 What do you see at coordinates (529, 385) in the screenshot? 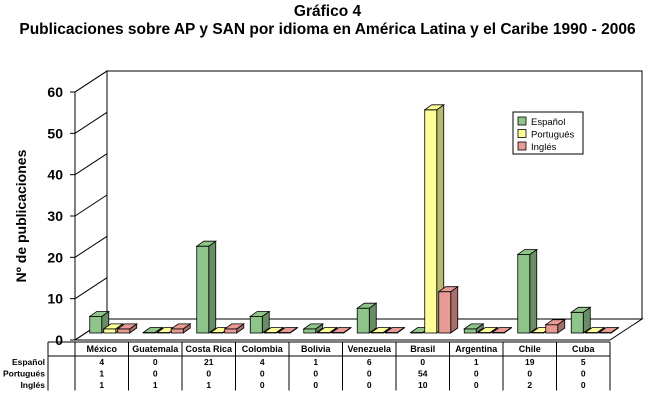
I see `table-cell: 2` at bounding box center [529, 385].